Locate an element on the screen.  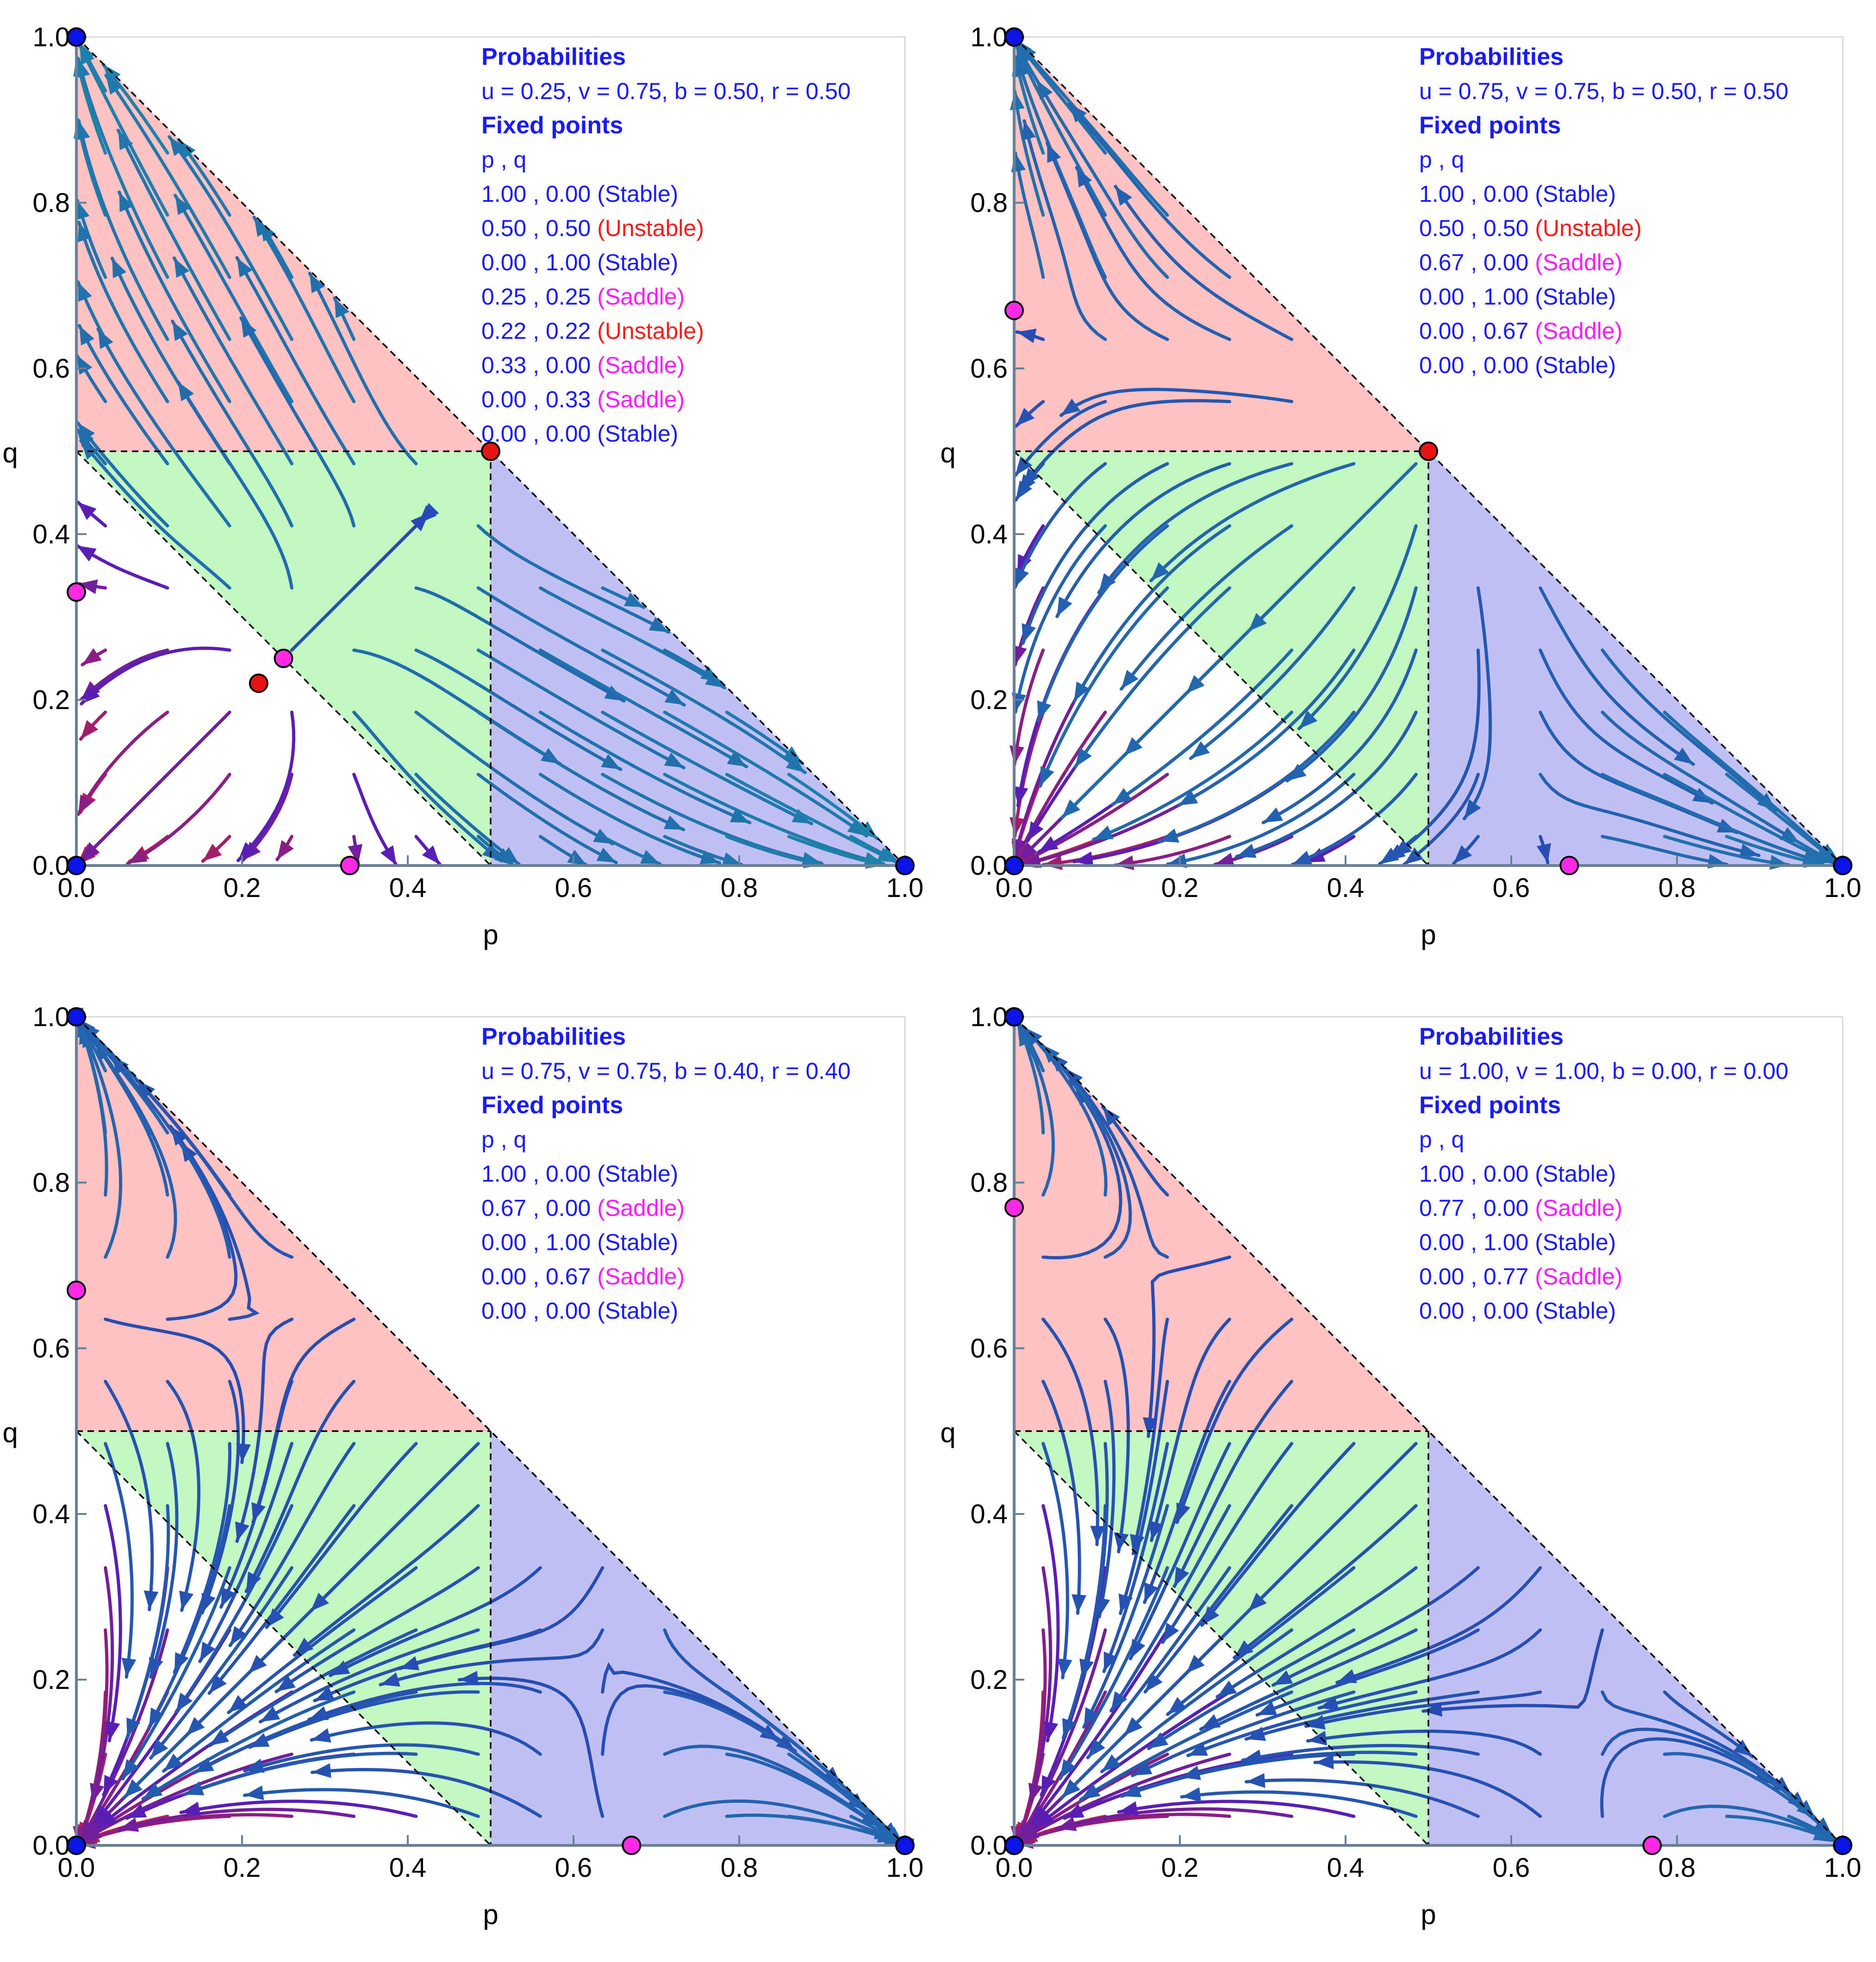
fixed-point-coords-3: 0.00 , 0.77 is located at coordinates (1477, 1276).